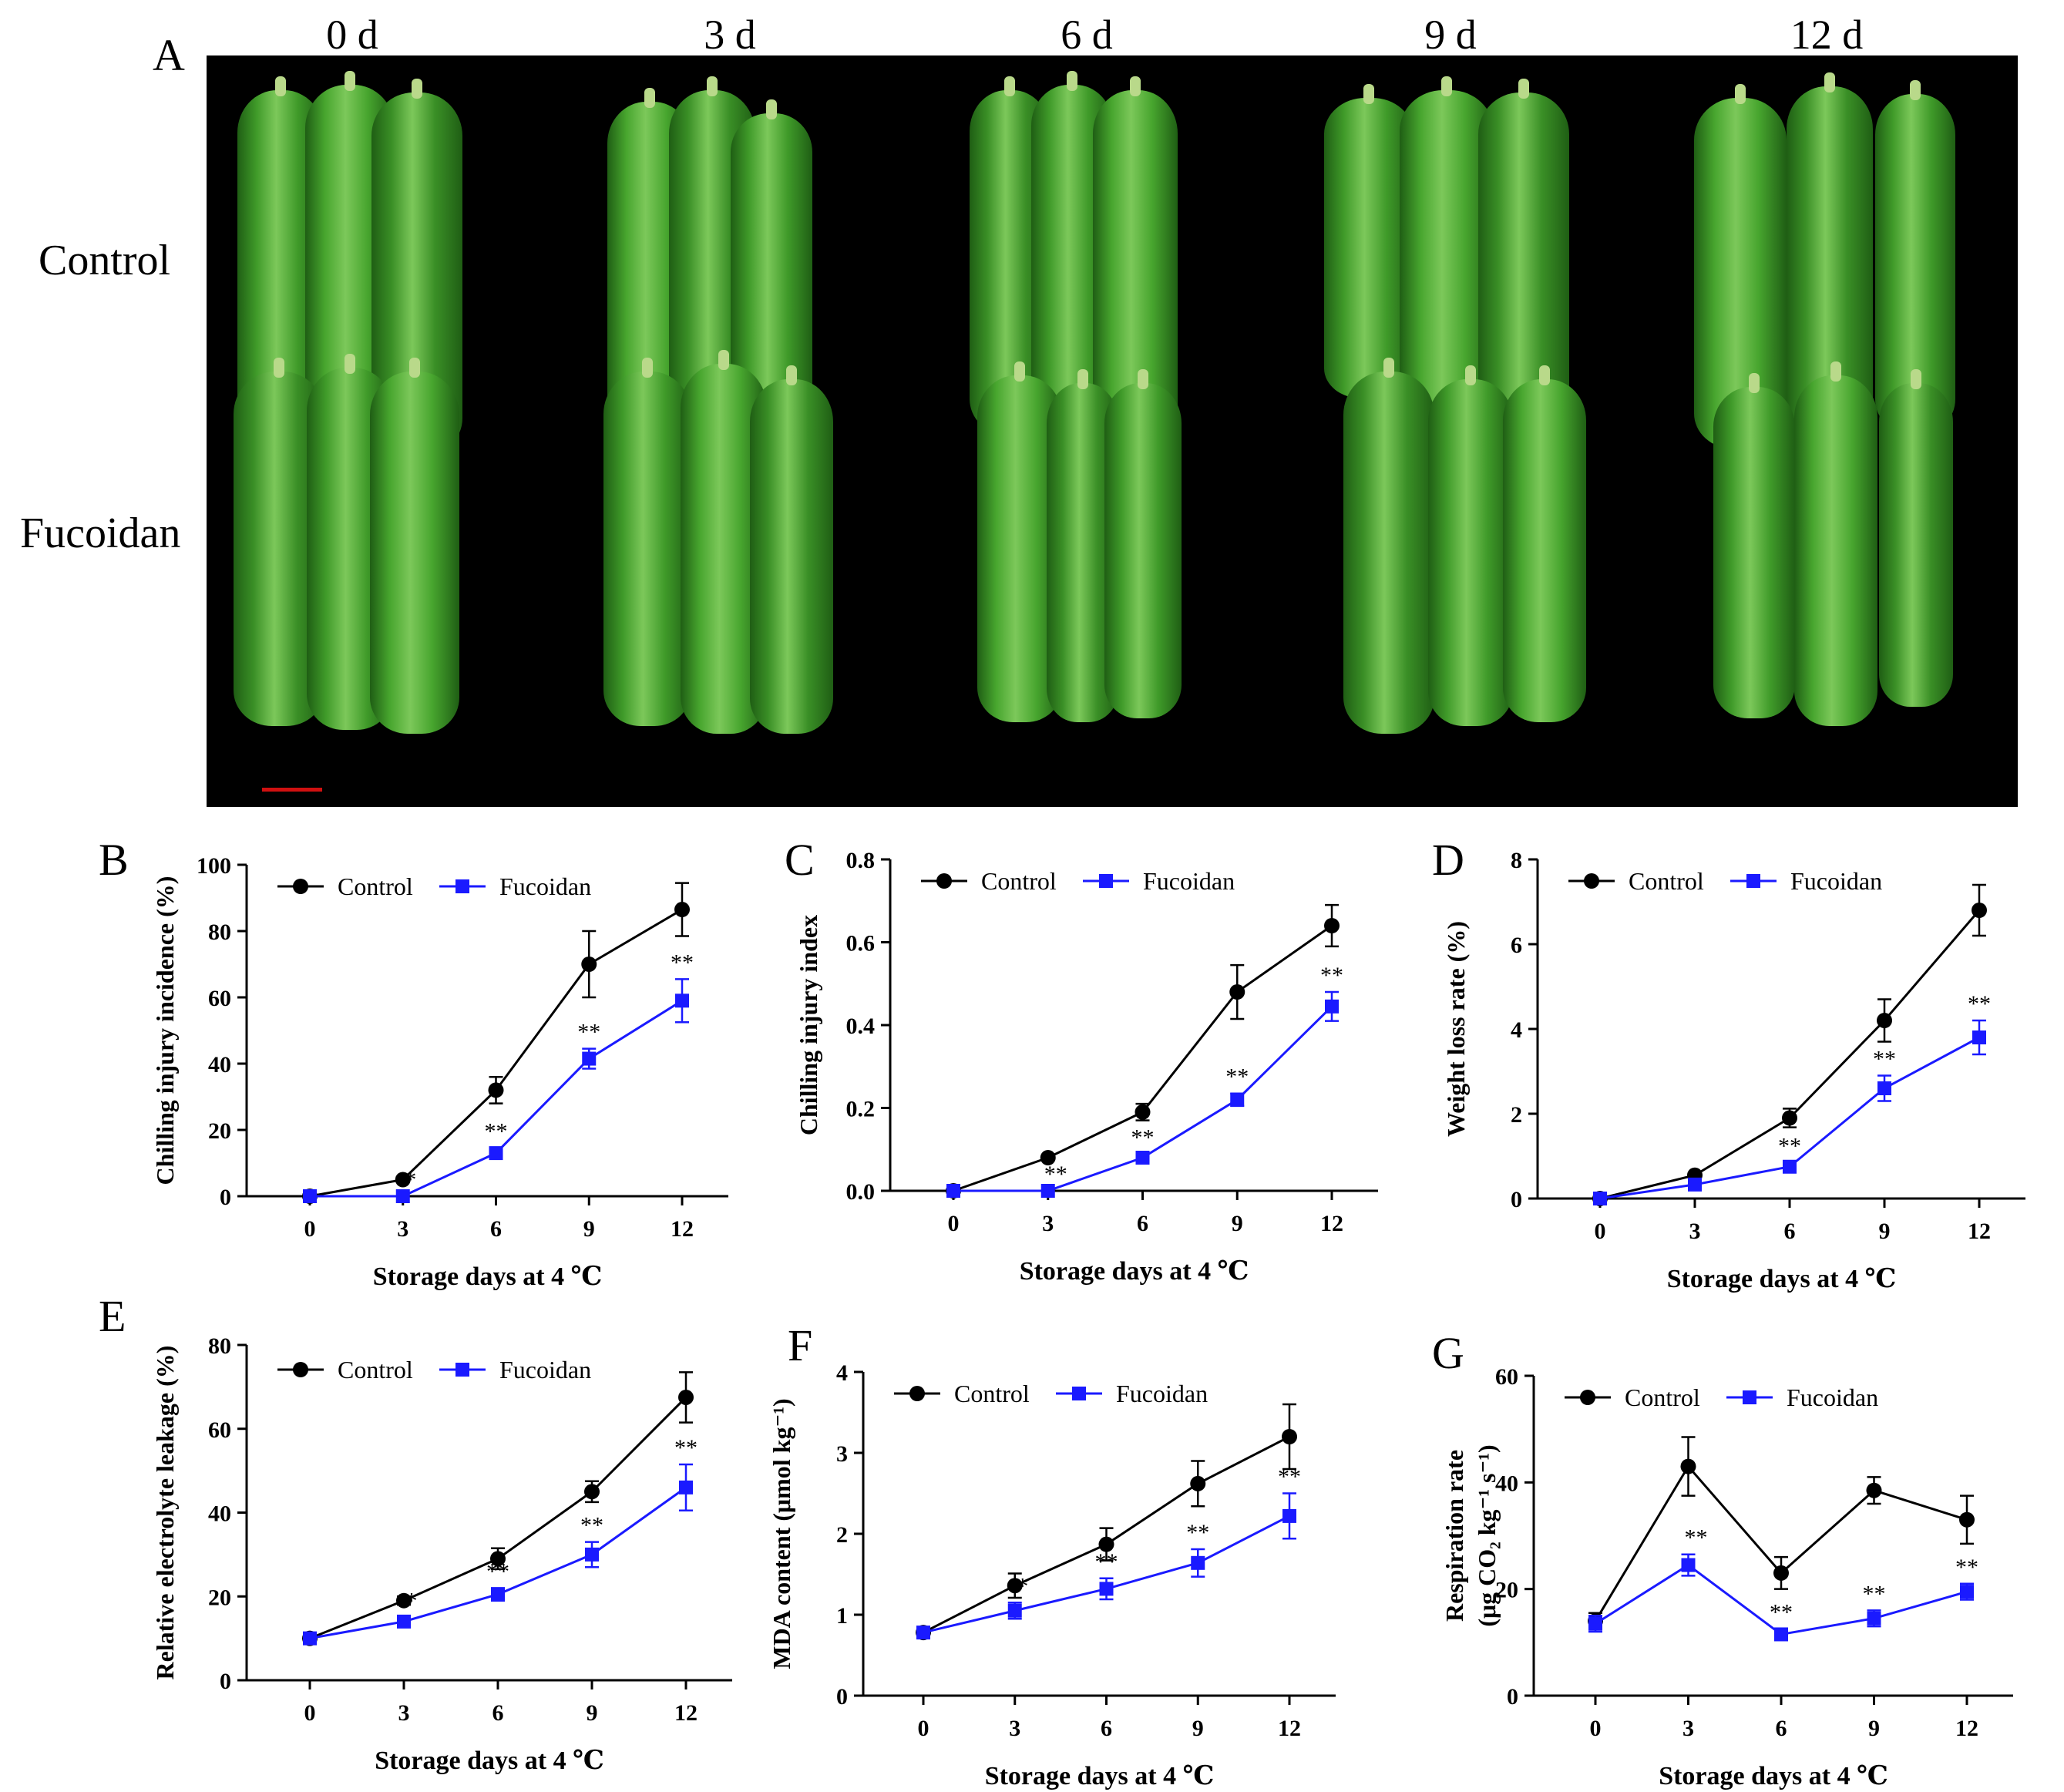 This screenshot has width=2064, height=1792. I want to click on y-axis-label: Chilling injury index, so click(809, 1025).